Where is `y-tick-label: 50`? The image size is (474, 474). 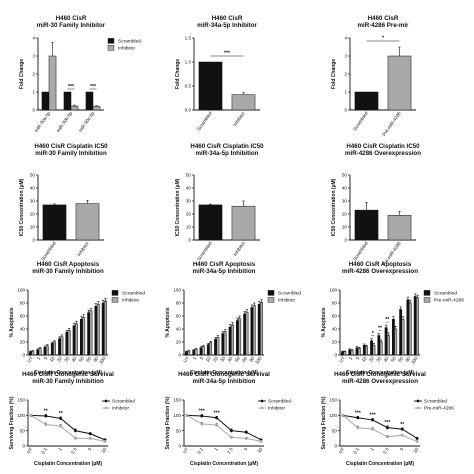
y-tick-label: 50 is located at coordinates (345, 175).